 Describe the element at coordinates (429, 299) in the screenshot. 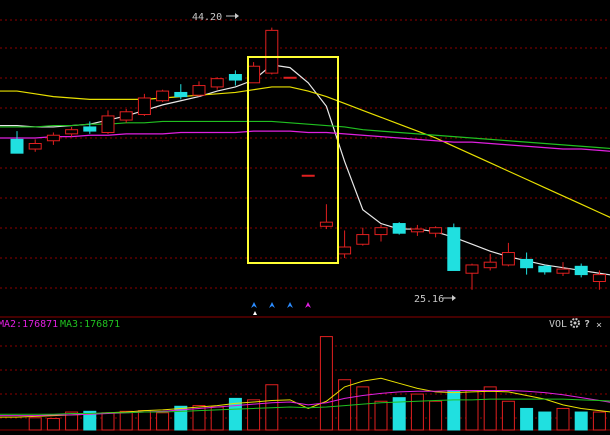

I see `low-price-label: 25.16` at that location.